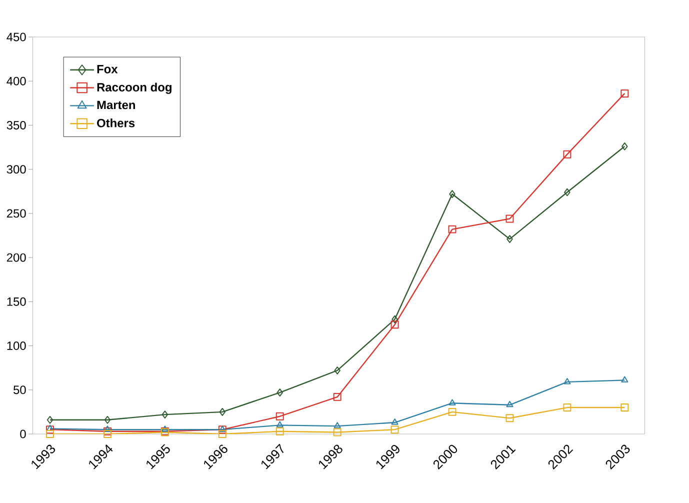 This screenshot has height=503, width=689. Describe the element at coordinates (16, 213) in the screenshot. I see `y-tick-label: 250` at that location.